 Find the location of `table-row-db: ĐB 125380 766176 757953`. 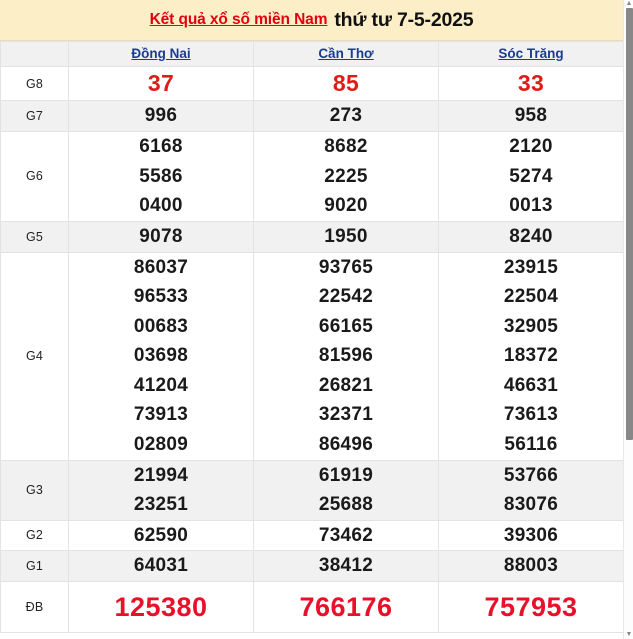

table-row-db: ĐB 125380 766176 757953 is located at coordinates (311, 606).